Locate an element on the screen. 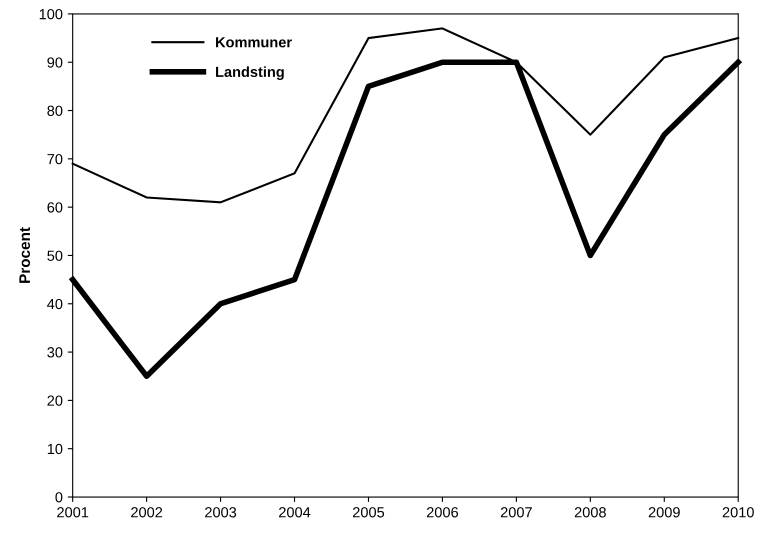  y-tick-label: 90 is located at coordinates (54, 62).